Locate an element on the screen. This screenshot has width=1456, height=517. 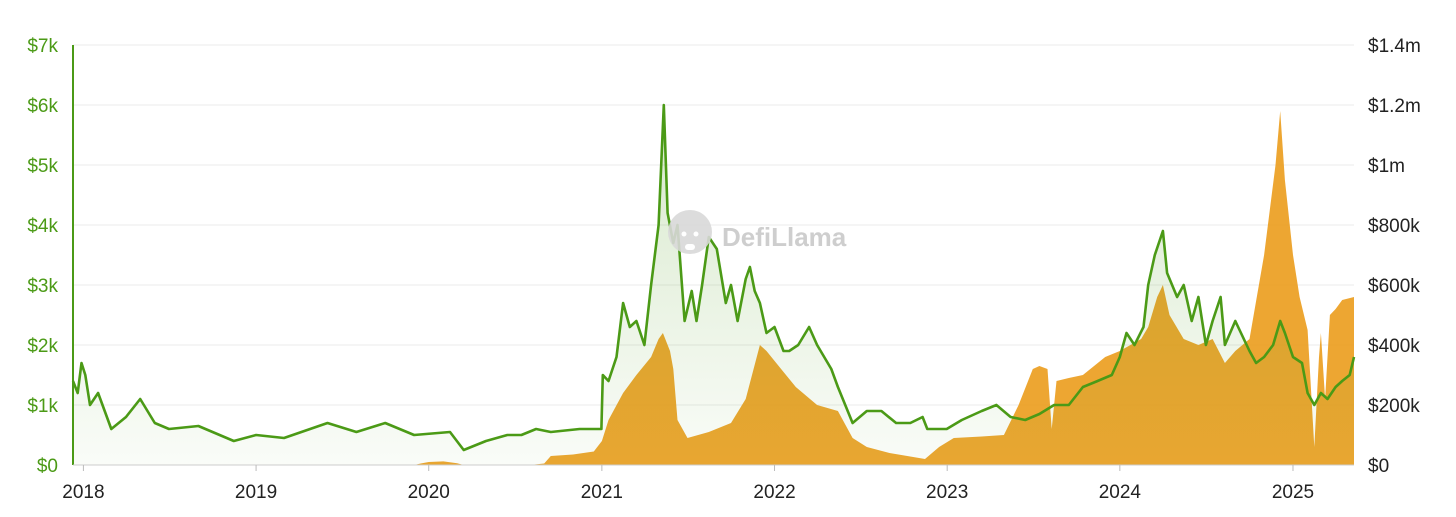
right-tick-label: $0 is located at coordinates (1378, 466).